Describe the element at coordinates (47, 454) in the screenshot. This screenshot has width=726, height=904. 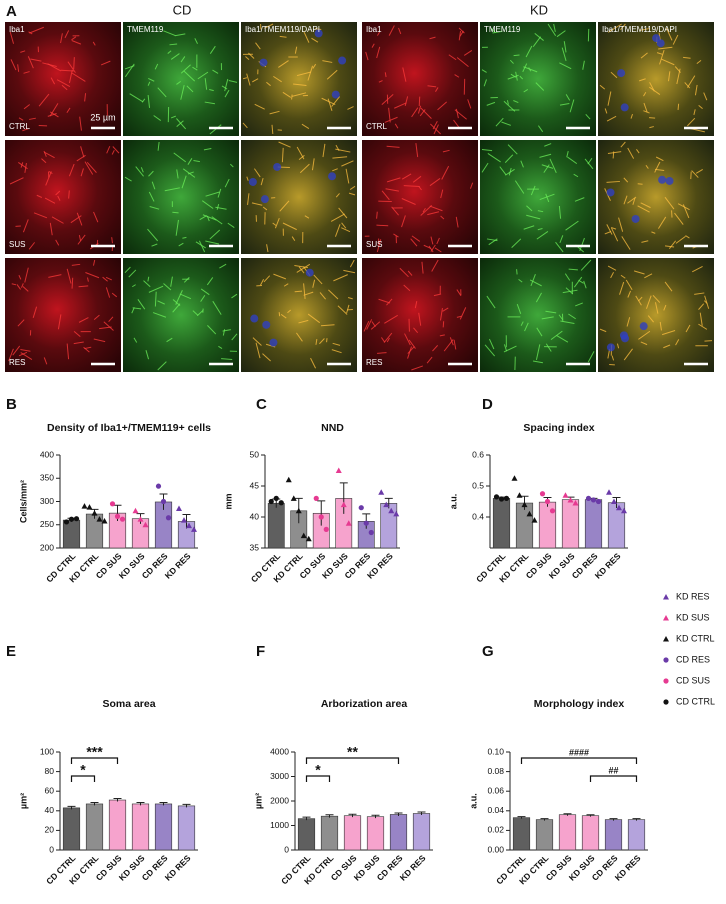
I see `y-tick-label: 400` at that location.